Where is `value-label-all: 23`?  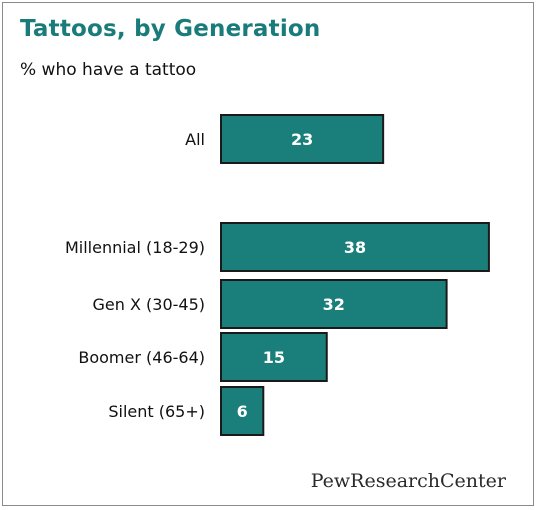 value-label-all: 23 is located at coordinates (302, 139).